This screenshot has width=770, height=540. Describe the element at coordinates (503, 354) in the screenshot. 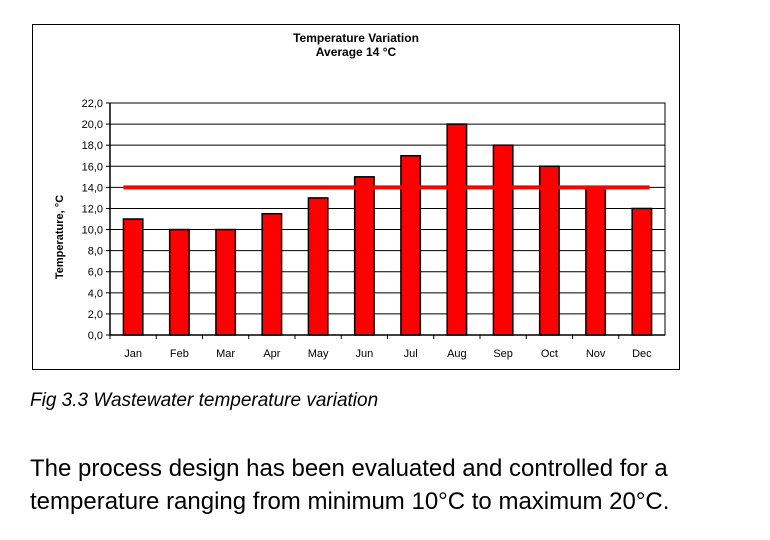

I see `x-tick-label: Sep` at that location.